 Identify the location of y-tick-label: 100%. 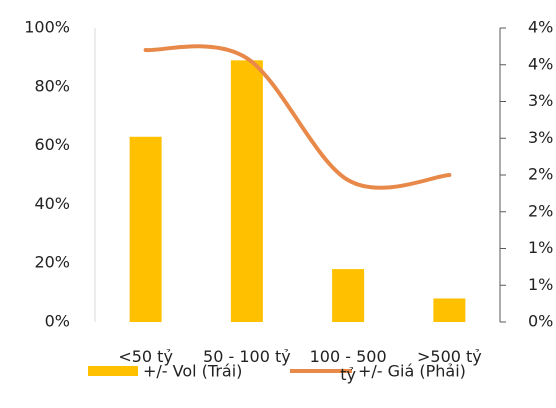
(47, 27).